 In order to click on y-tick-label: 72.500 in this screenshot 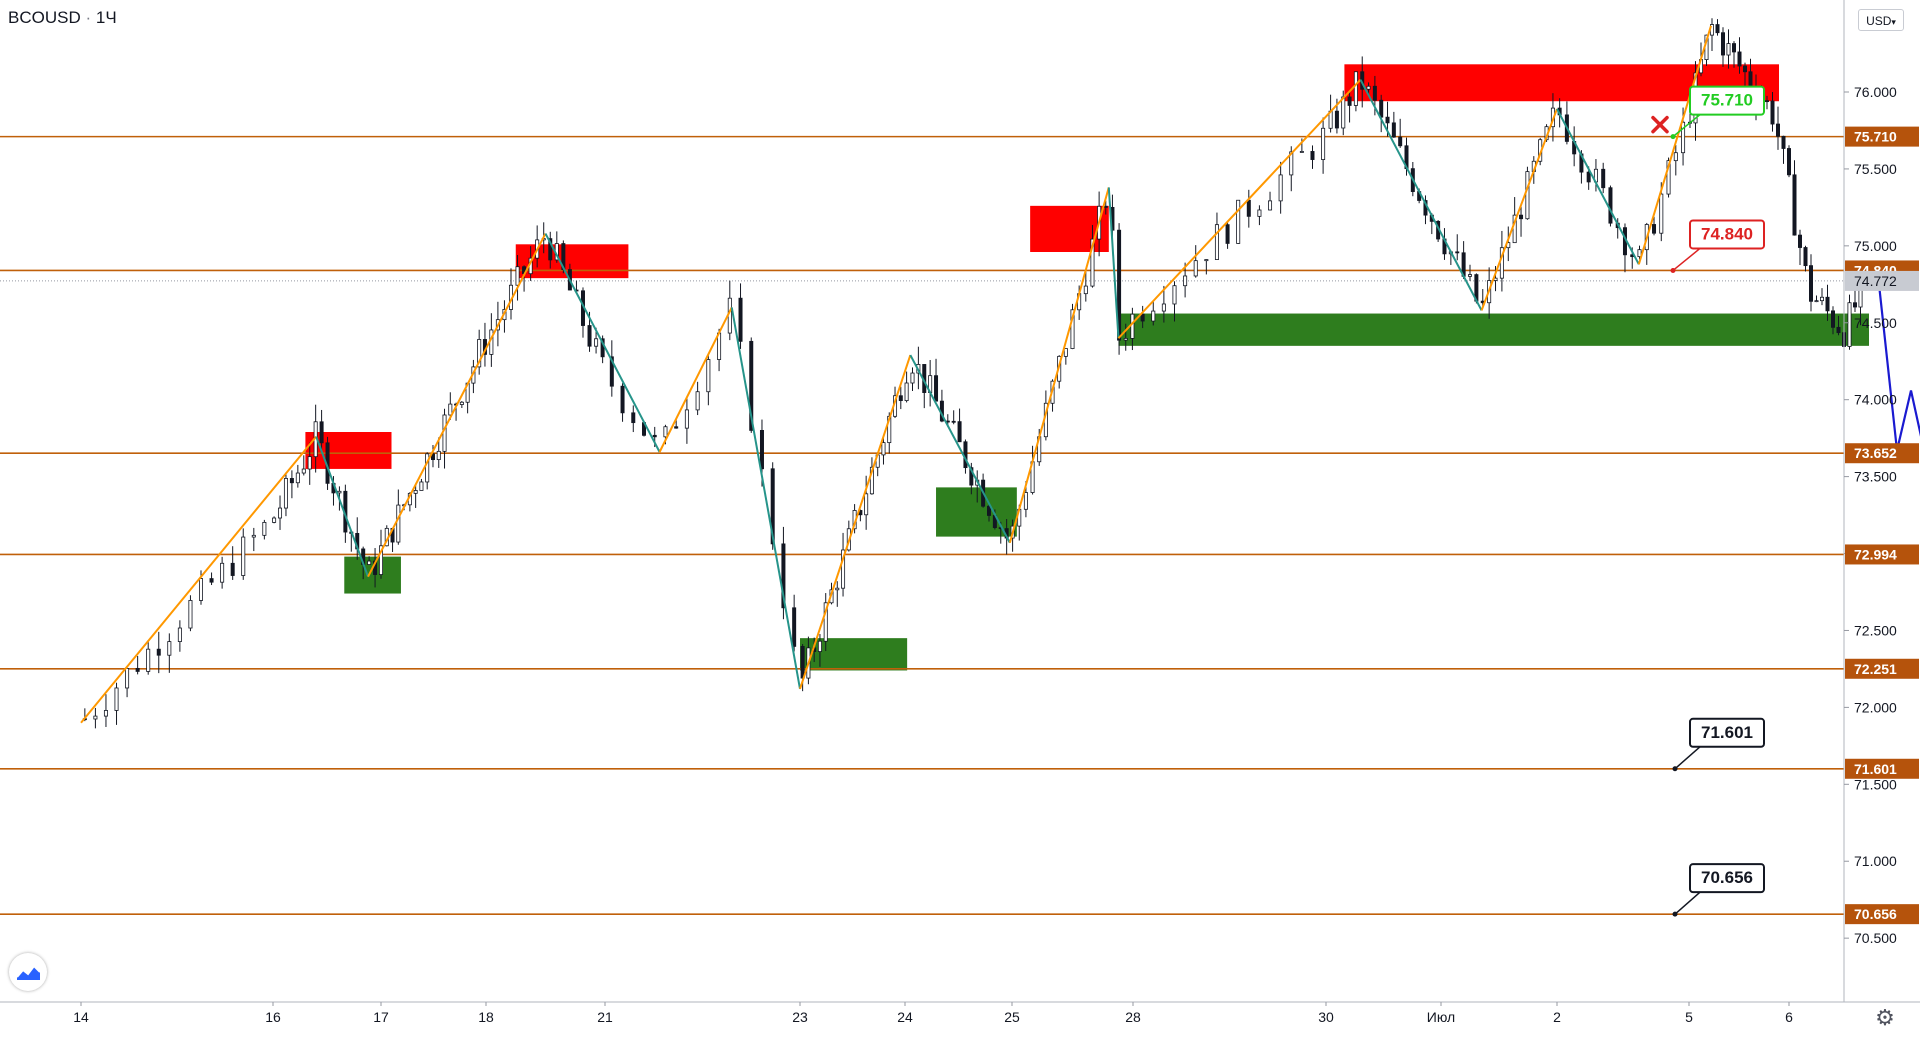, I will do `click(1875, 630)`.